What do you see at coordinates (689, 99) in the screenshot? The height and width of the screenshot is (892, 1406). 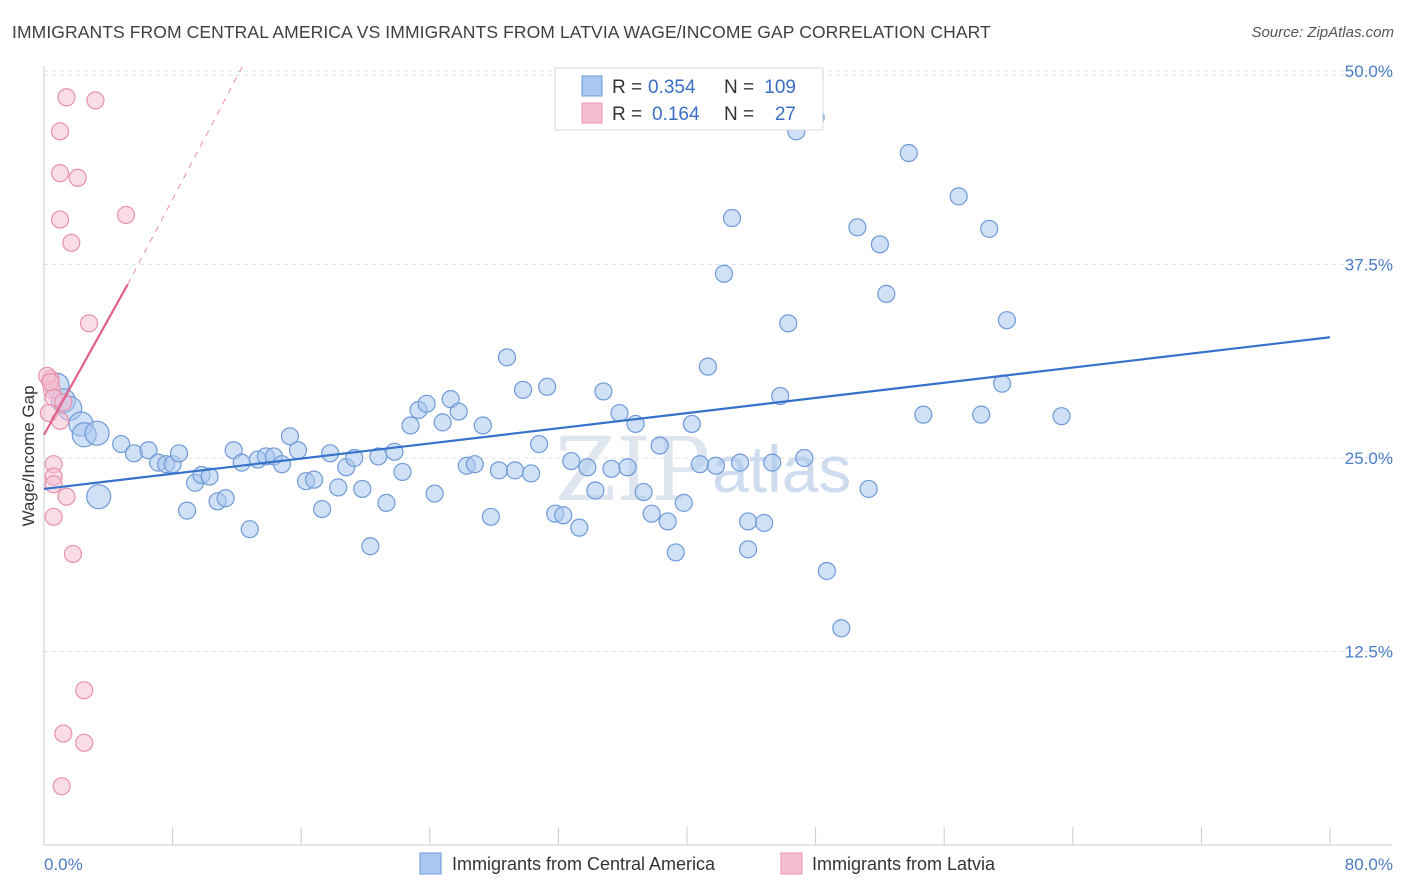 I see `correlation-legend: R = 0.354 N = 109 R = 0.164 N = 27` at bounding box center [689, 99].